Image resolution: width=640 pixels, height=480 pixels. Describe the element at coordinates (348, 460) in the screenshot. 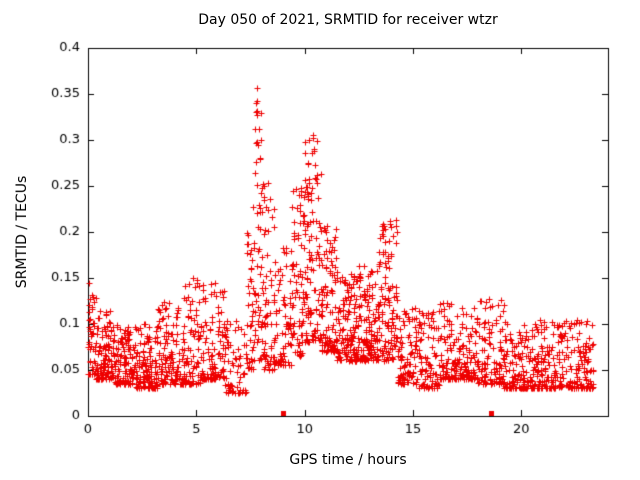

I see `x-axis-label: GPS time / hours` at that location.